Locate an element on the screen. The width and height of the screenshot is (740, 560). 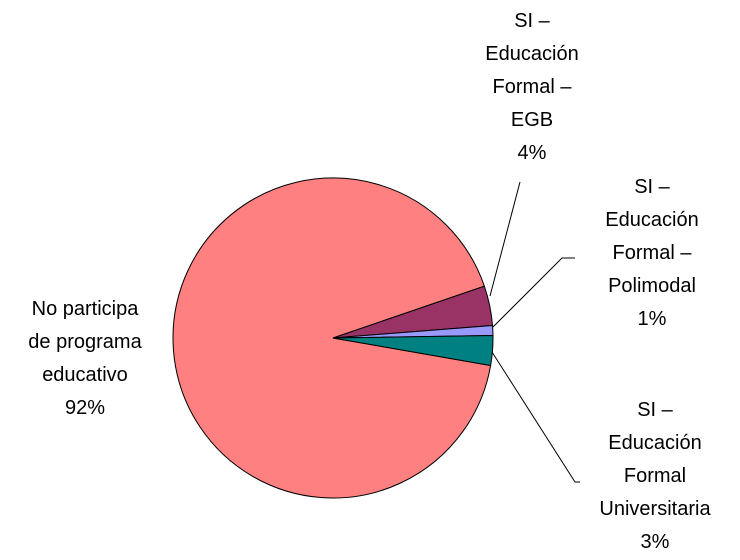
slice-label: SI – Educación Formal – Polimodal 1% is located at coordinates (651, 253).